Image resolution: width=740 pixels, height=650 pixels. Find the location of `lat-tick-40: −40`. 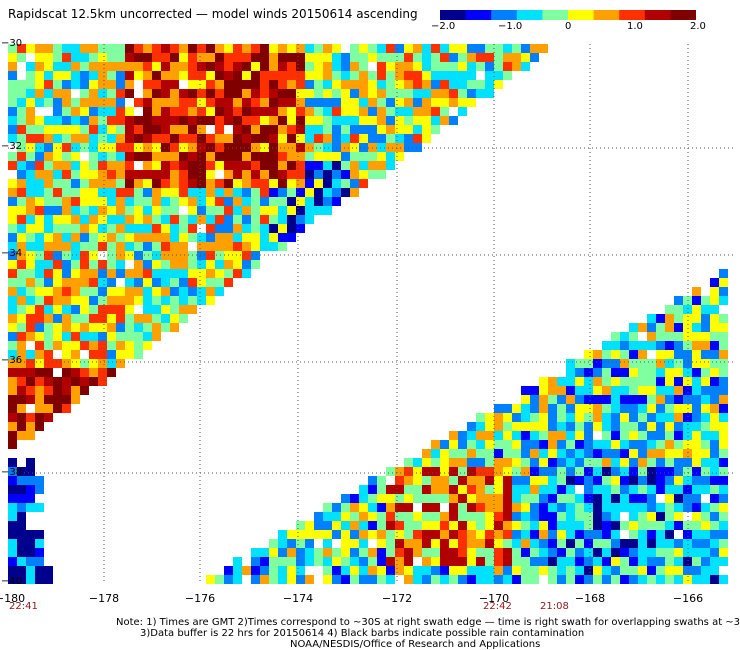

lat-tick-40: −40 is located at coordinates (12, 581).